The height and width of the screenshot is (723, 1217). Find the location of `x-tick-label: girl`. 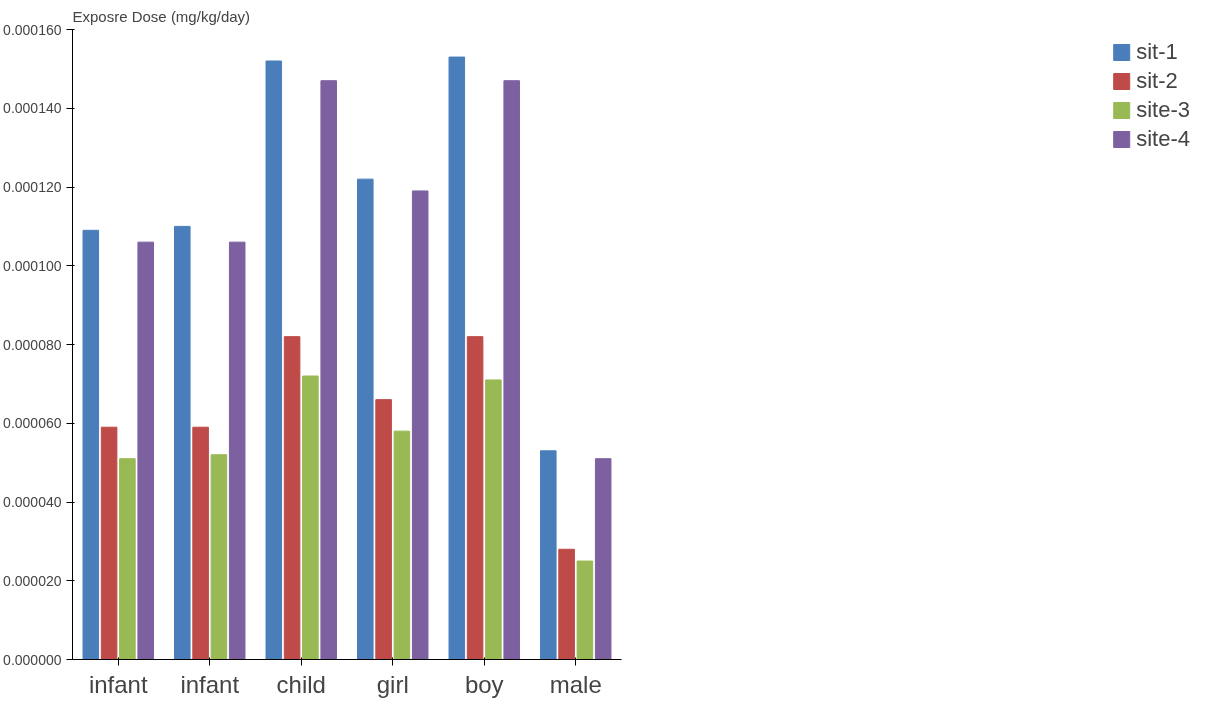

x-tick-label: girl is located at coordinates (392, 684).